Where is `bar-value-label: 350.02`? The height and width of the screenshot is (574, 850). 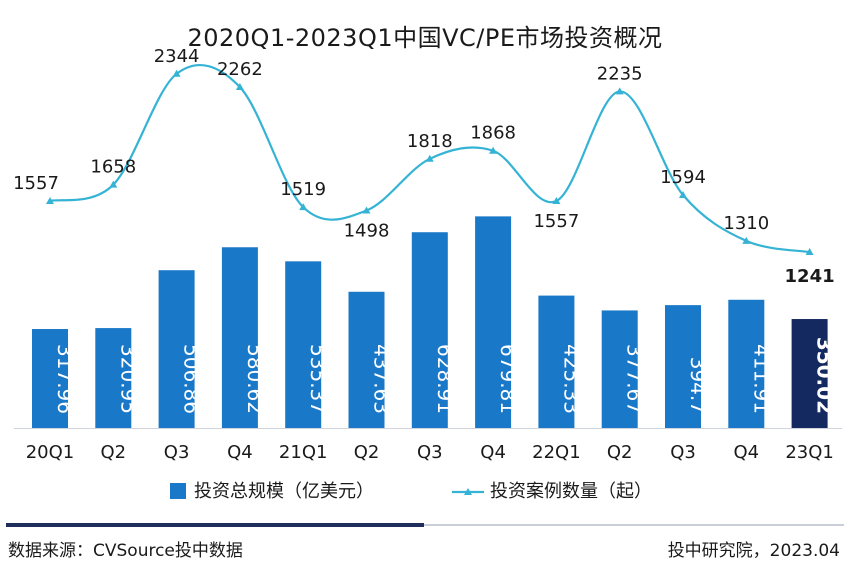 bar-value-label: 350.02 is located at coordinates (825, 375).